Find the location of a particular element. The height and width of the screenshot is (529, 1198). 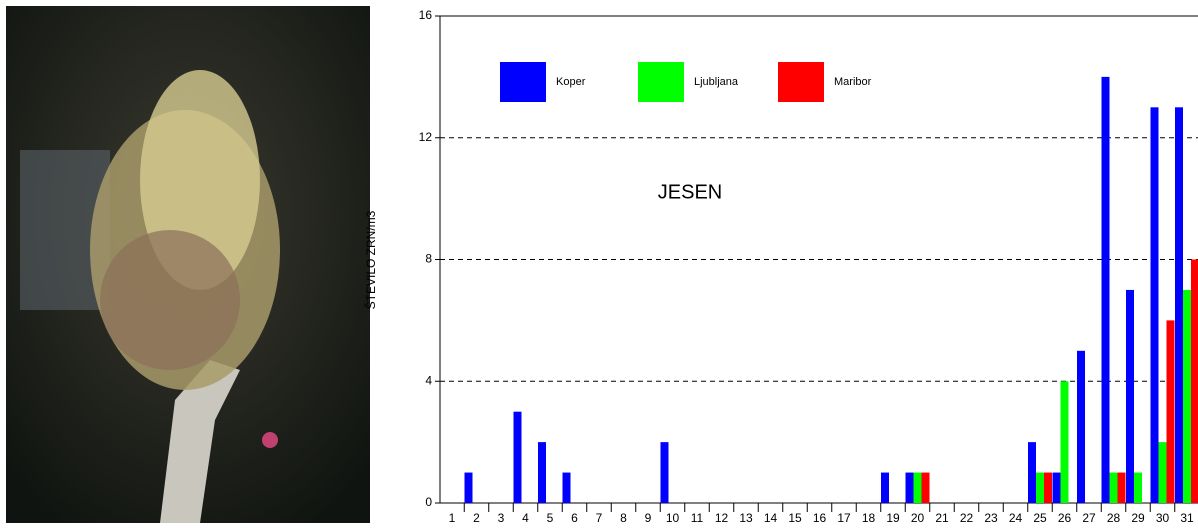

x-tick-label: 17 is located at coordinates (844, 518).